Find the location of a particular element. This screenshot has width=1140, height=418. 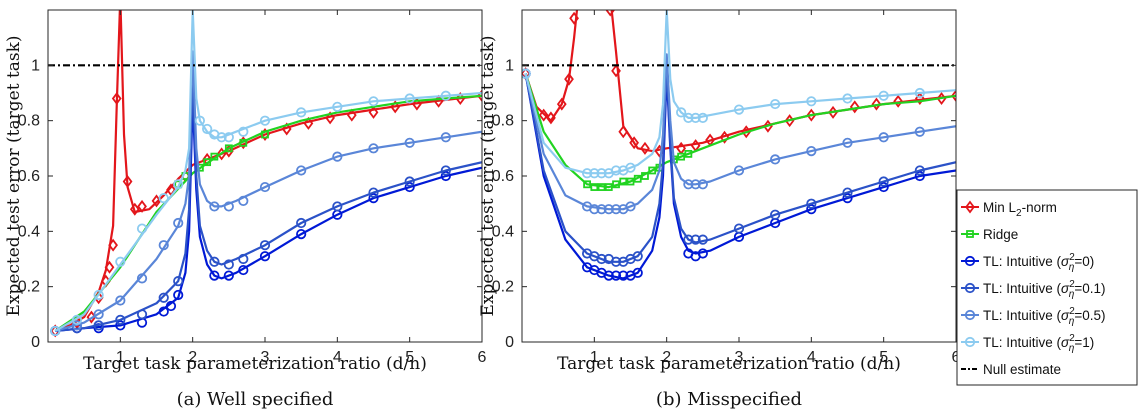

legend-item-1: Ridge is located at coordinates (989, 234).